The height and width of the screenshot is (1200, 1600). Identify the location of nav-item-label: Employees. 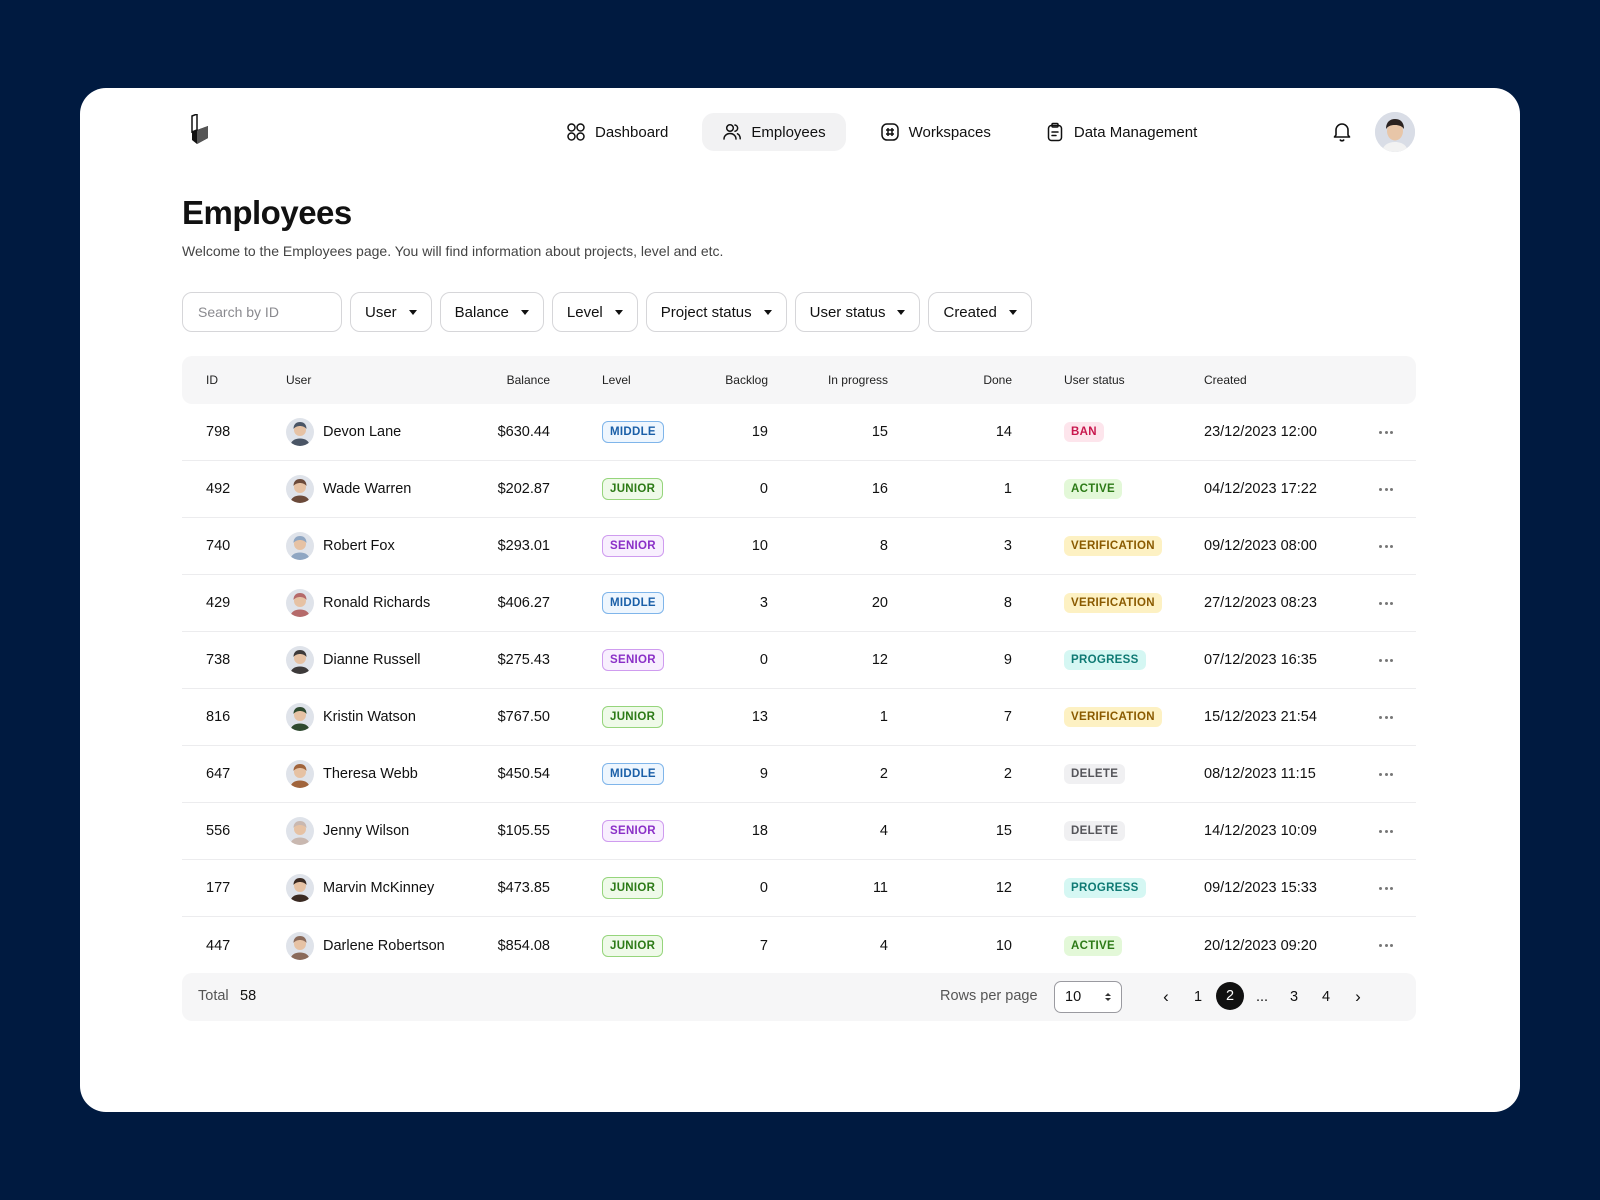
(788, 132).